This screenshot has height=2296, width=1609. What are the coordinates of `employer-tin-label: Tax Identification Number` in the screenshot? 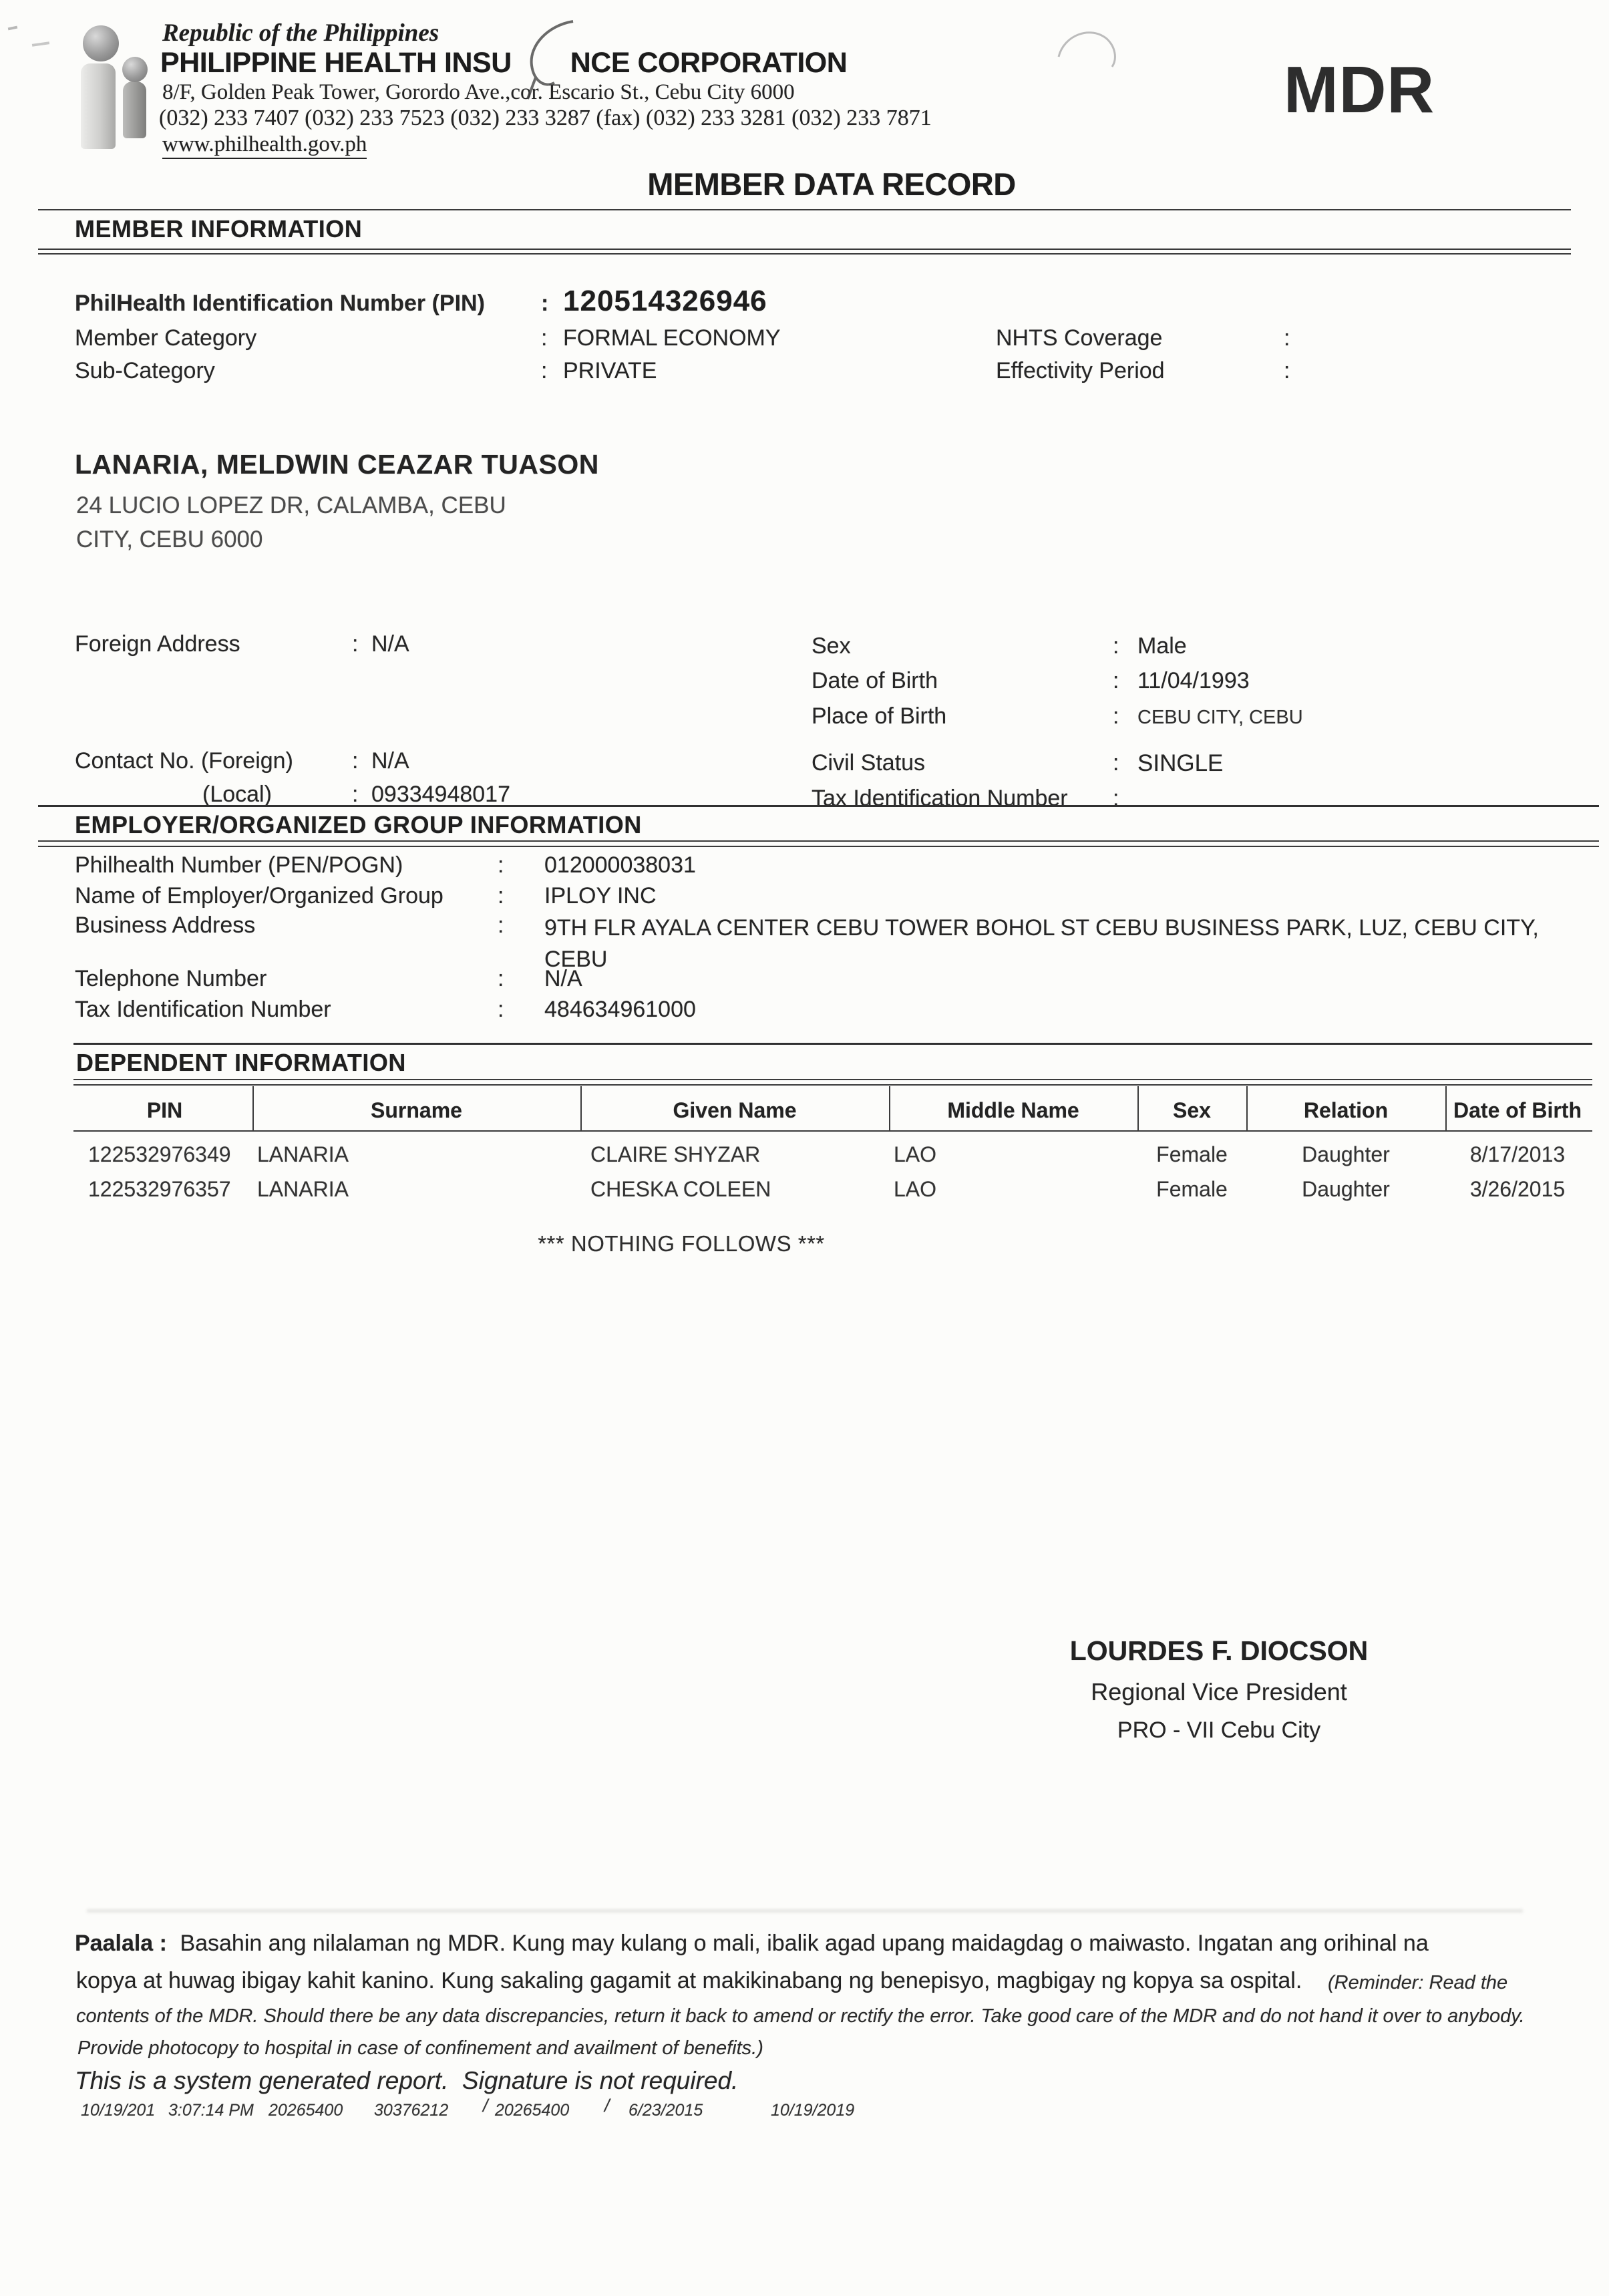 It's located at (203, 1009).